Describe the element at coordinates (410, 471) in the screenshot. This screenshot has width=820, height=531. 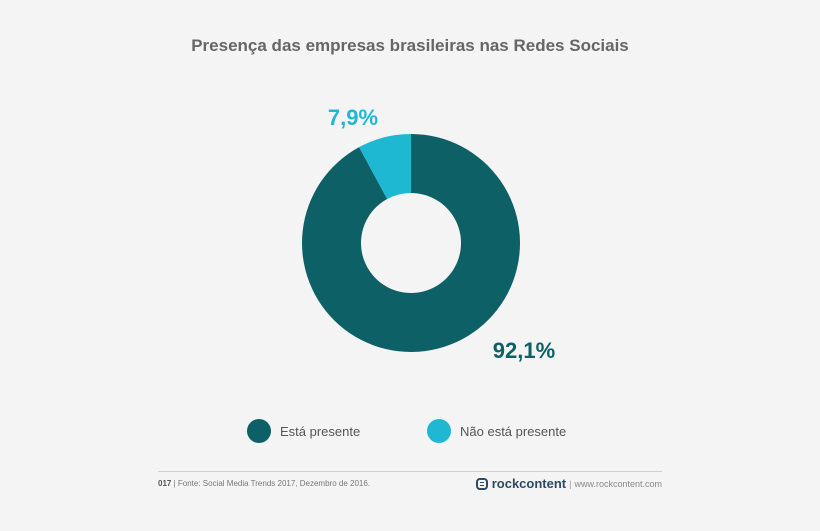
I see `footer-divider` at that location.